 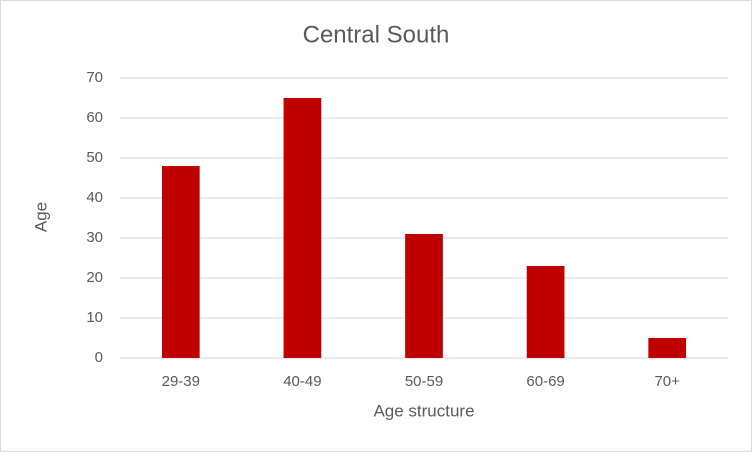 I want to click on x-axis-label: Age structure, so click(x=423, y=410).